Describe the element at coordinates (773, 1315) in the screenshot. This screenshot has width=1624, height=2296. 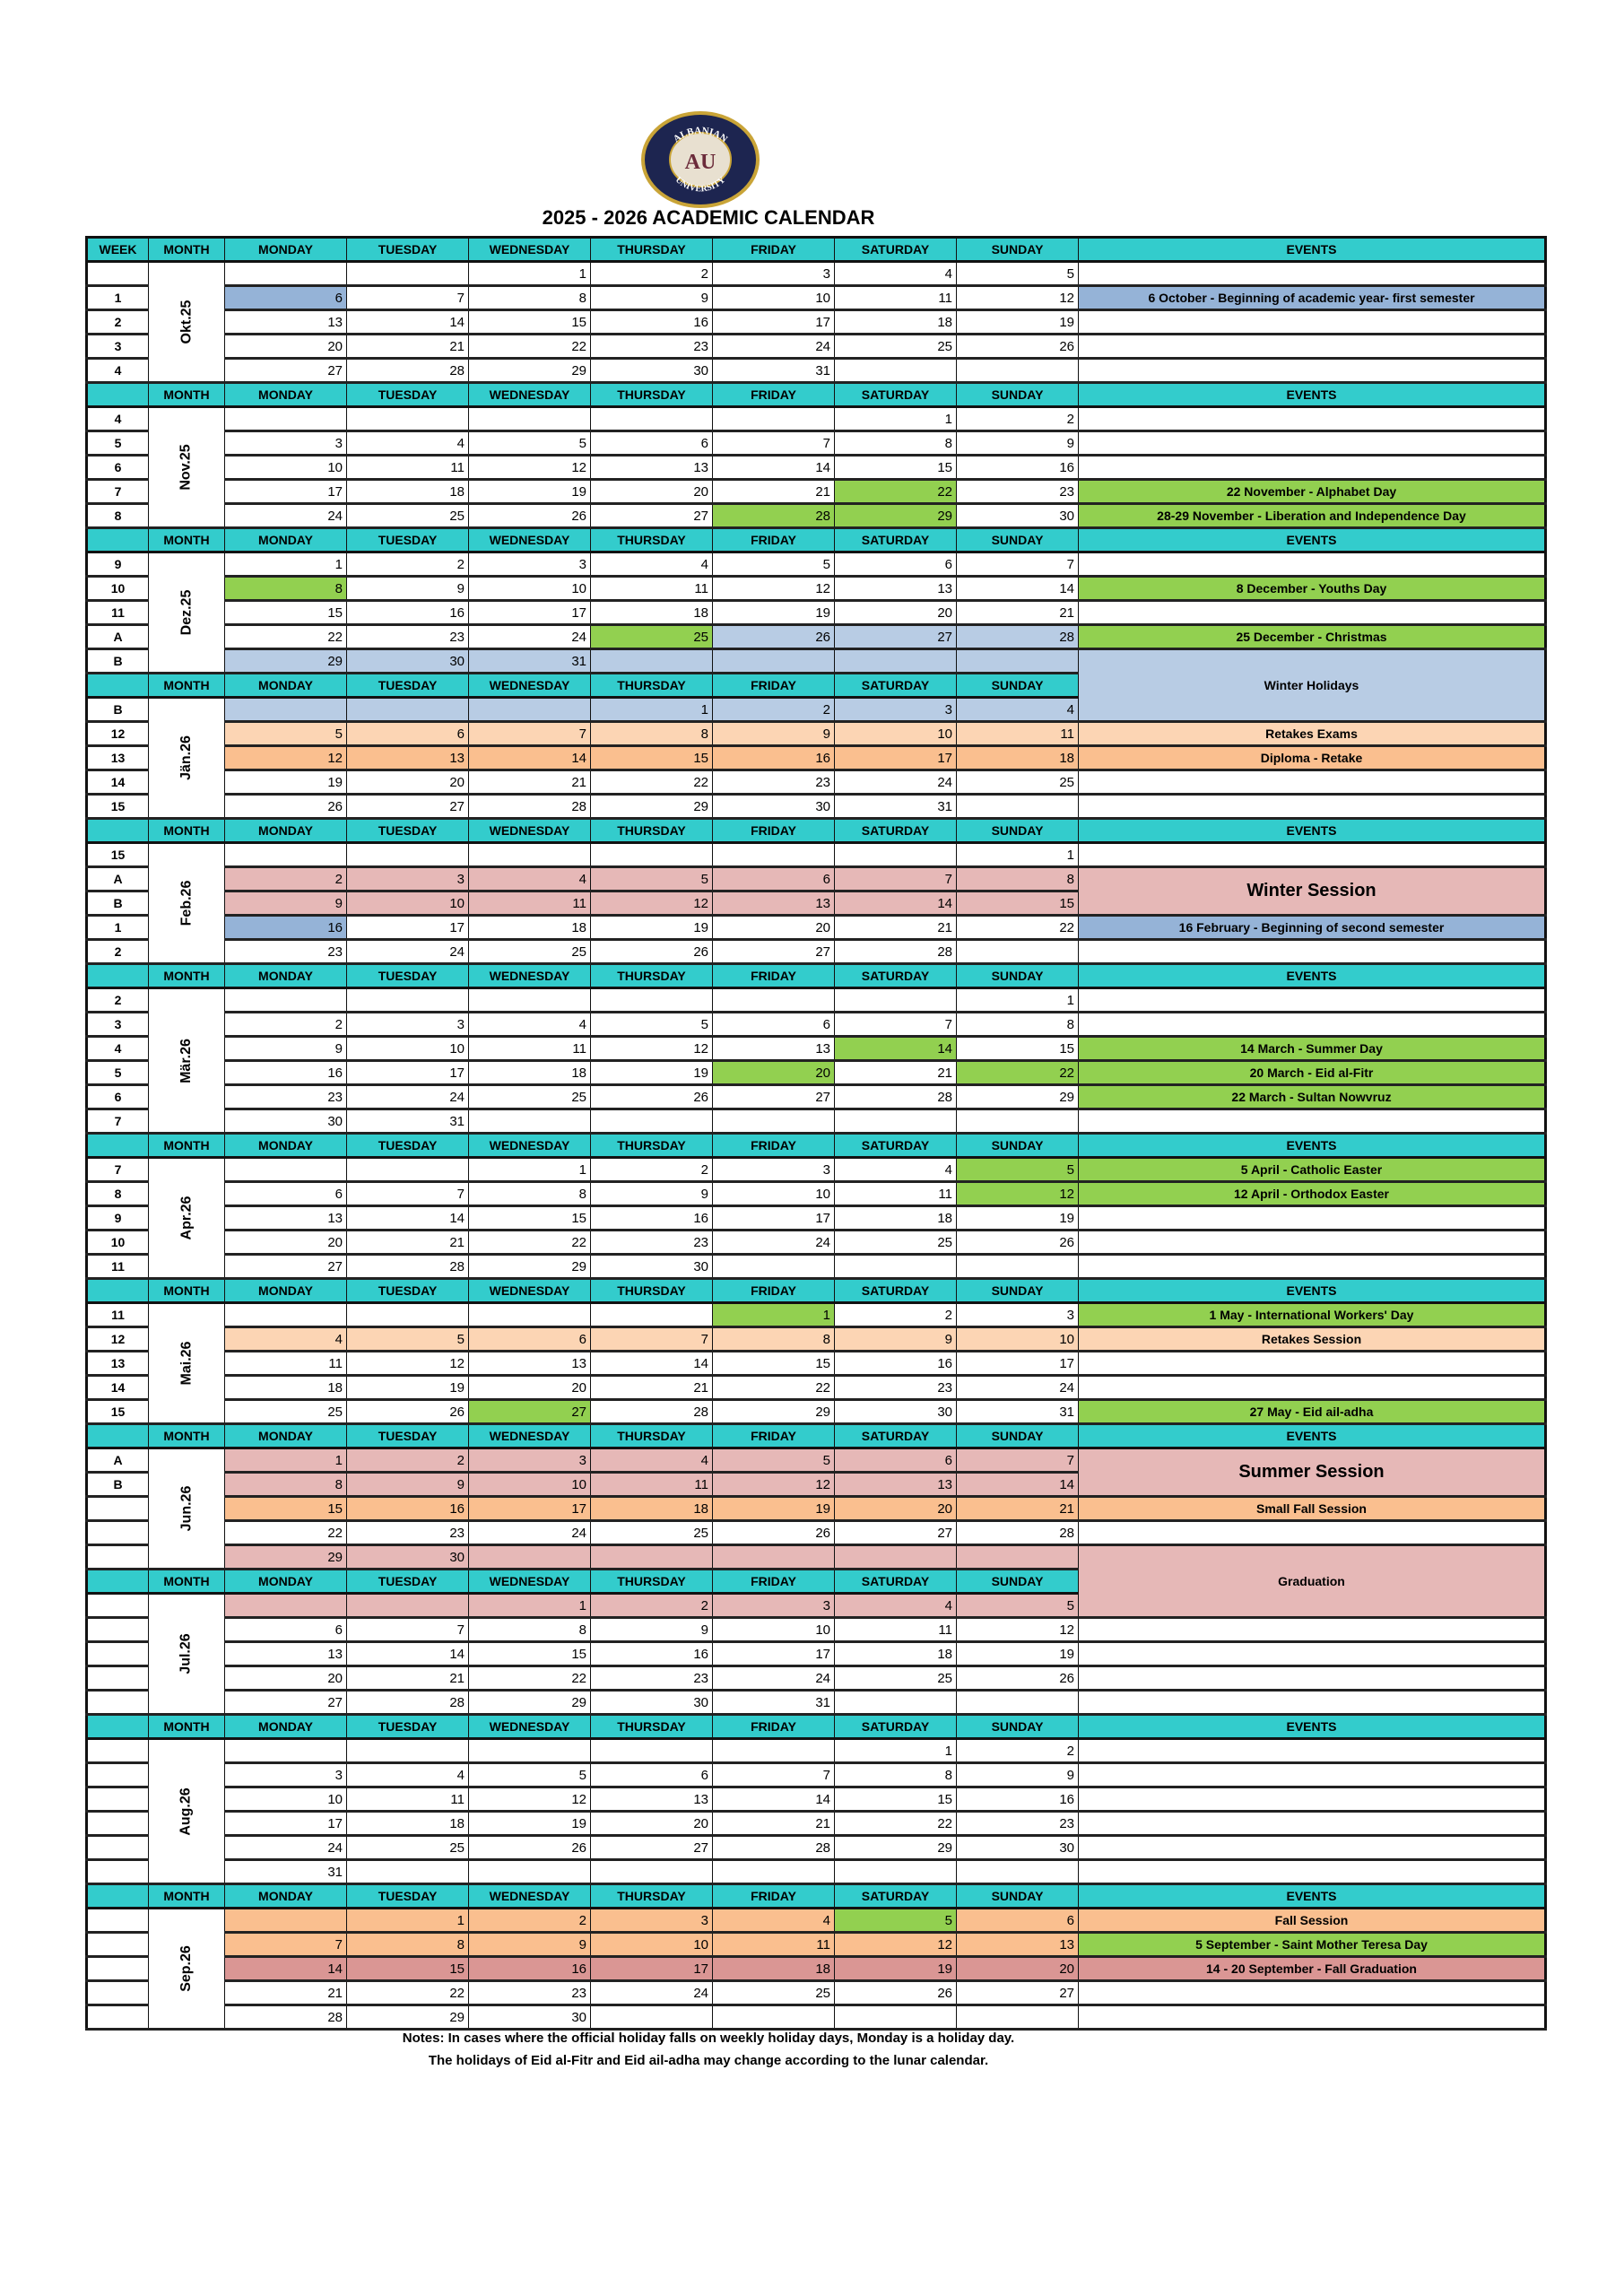
I see `day-cell: 1` at that location.